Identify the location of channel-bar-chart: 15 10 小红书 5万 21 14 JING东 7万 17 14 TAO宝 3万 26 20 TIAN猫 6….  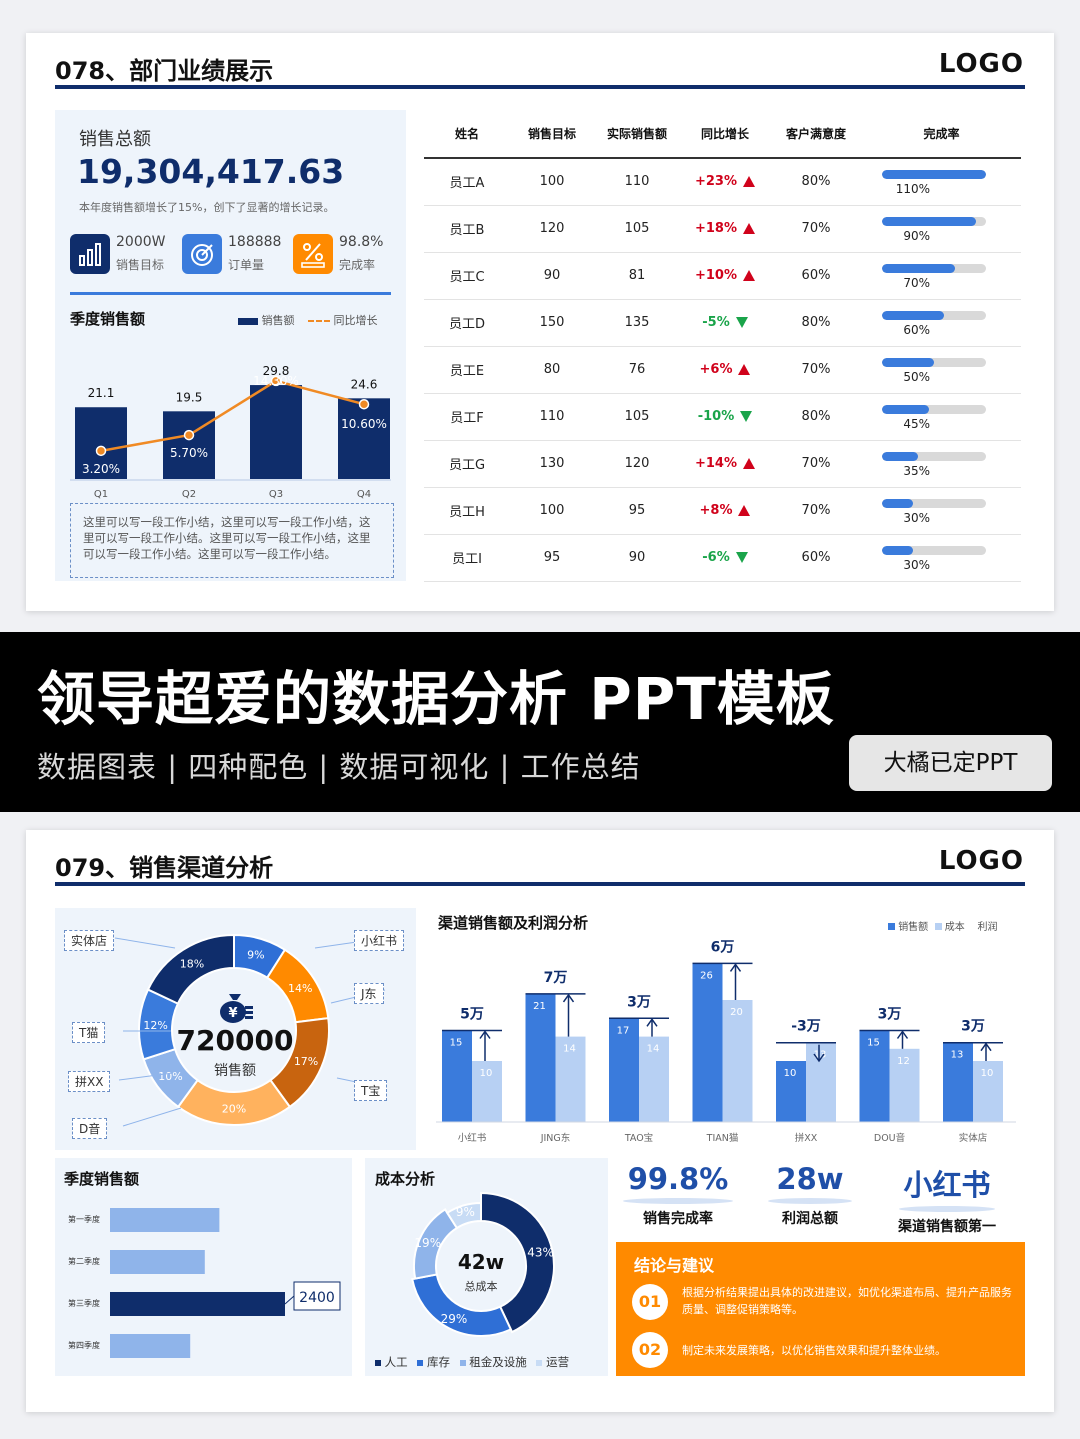
(726, 1041).